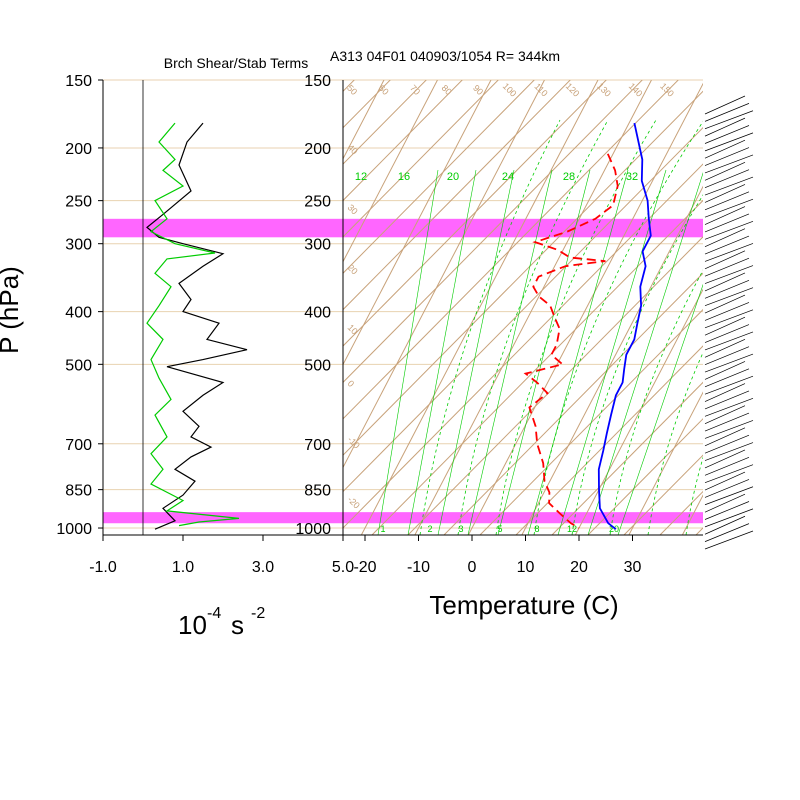 This screenshot has height=800, width=800. What do you see at coordinates (353, 149) in the screenshot?
I see `theta-left-label-0: 40` at bounding box center [353, 149].